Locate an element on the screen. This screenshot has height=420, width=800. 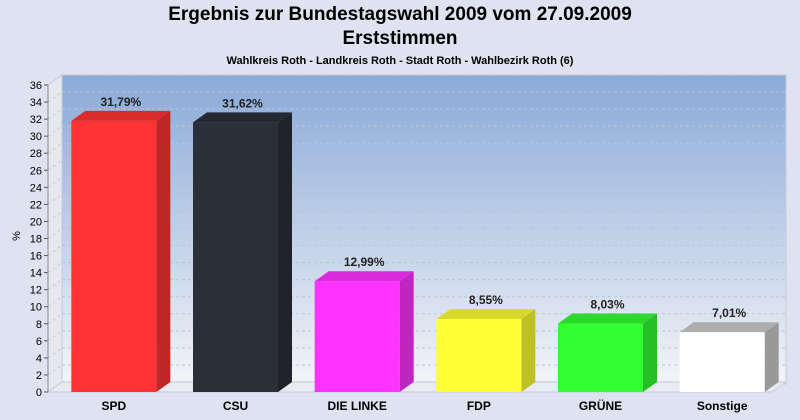
x-tick-label: GRÜNE is located at coordinates (600, 405).